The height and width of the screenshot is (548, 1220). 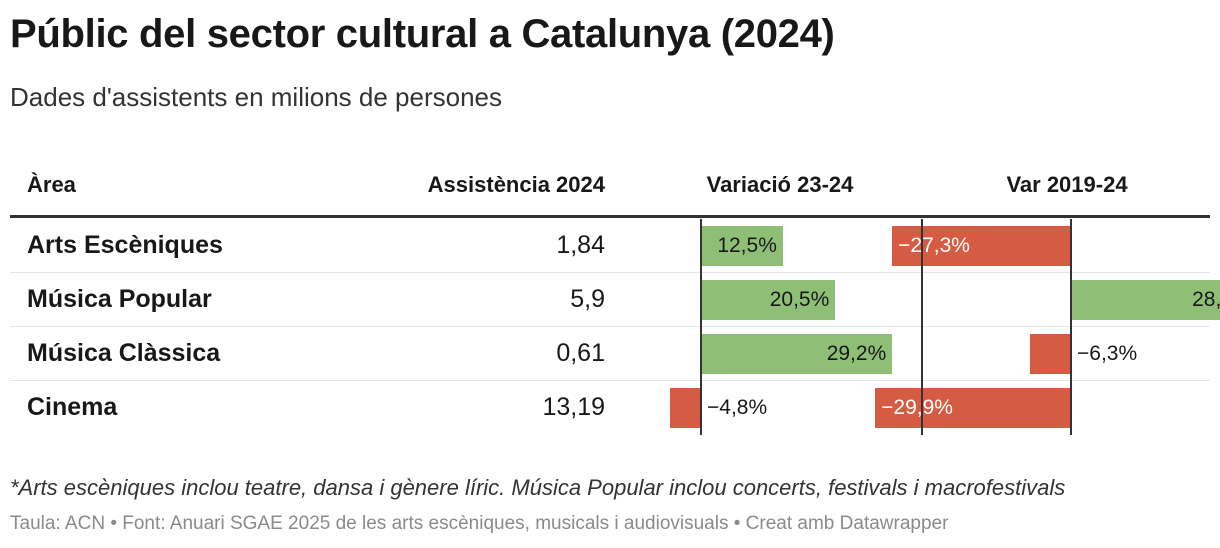 I want to click on value-label-var-2019-24: −6,3%, so click(x=1107, y=353).